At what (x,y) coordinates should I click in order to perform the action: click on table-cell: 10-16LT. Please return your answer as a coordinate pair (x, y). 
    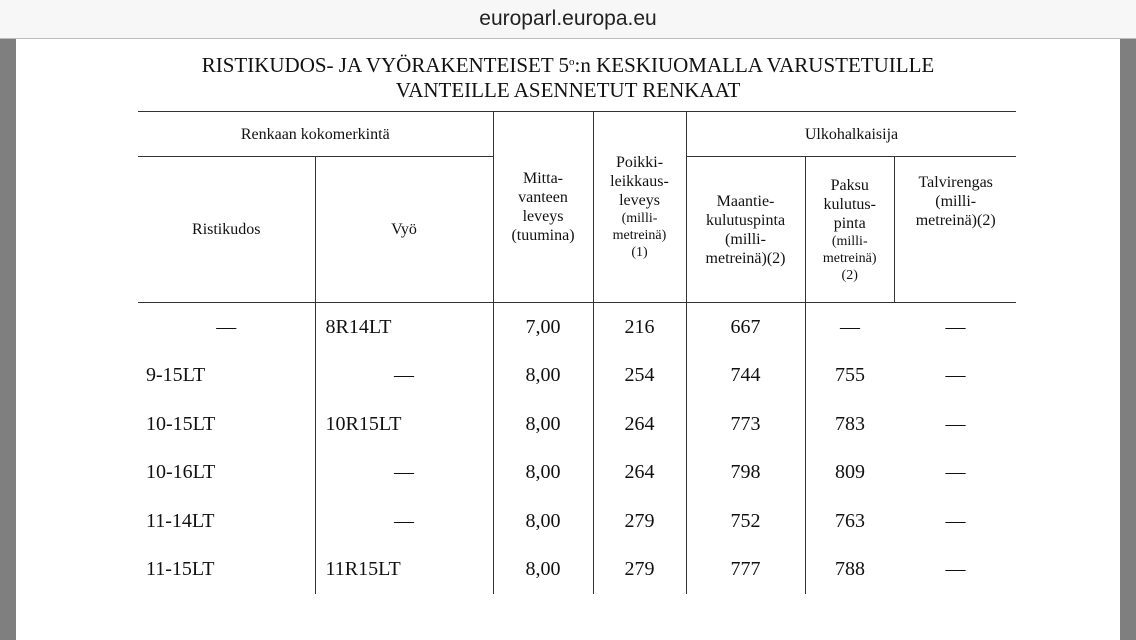
    Looking at the image, I should click on (181, 472).